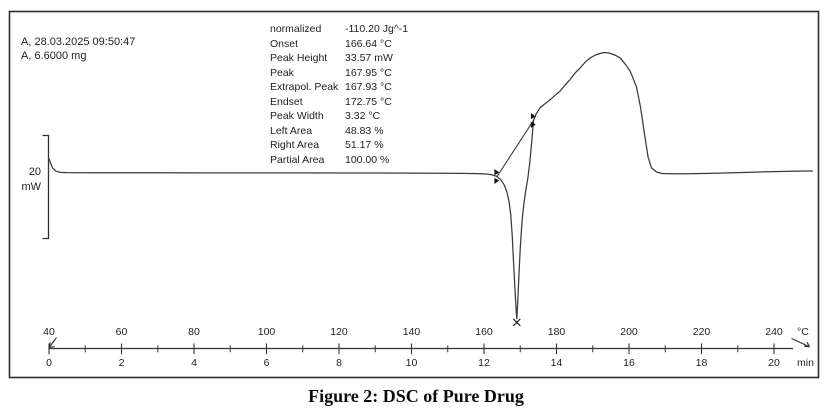 The height and width of the screenshot is (419, 832). What do you see at coordinates (121, 332) in the screenshot?
I see `temperature-tick-label: 60` at bounding box center [121, 332].